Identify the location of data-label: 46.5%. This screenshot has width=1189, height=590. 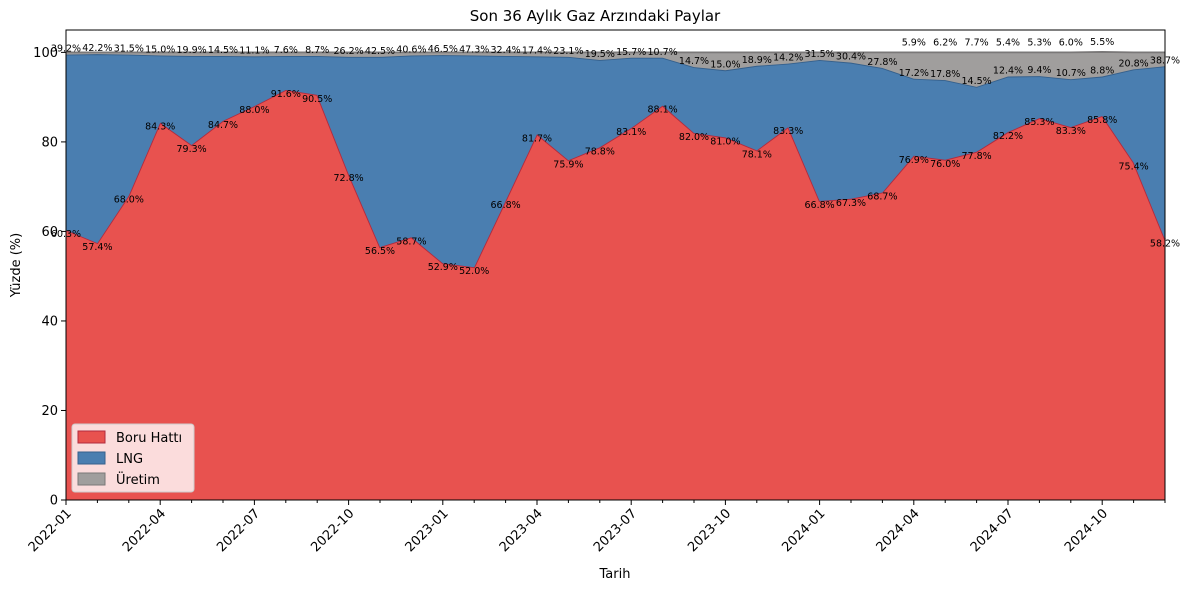
(443, 49).